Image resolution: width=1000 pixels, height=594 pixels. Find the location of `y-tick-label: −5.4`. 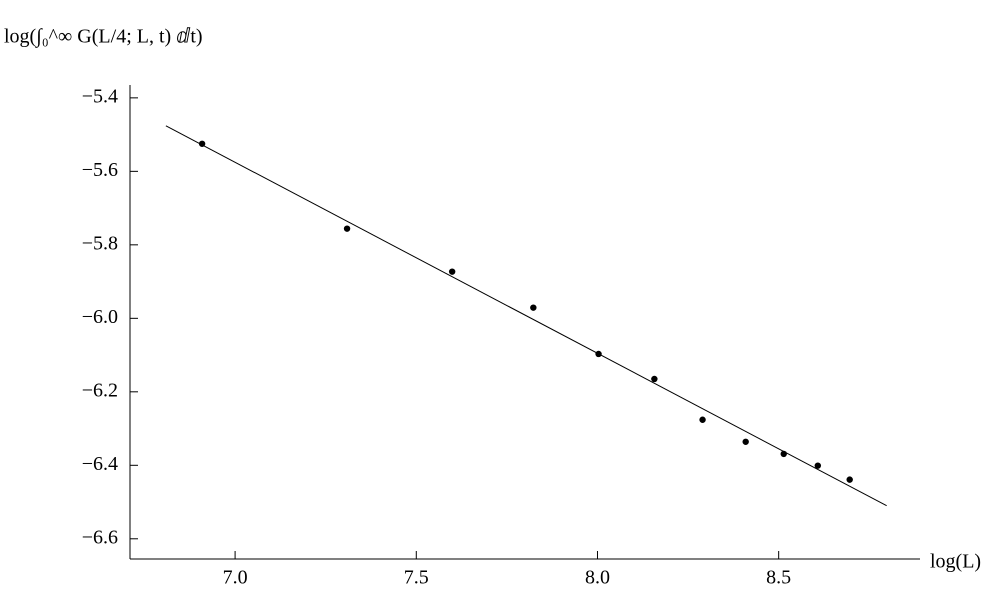

y-tick-label: −5.4 is located at coordinates (100, 96).